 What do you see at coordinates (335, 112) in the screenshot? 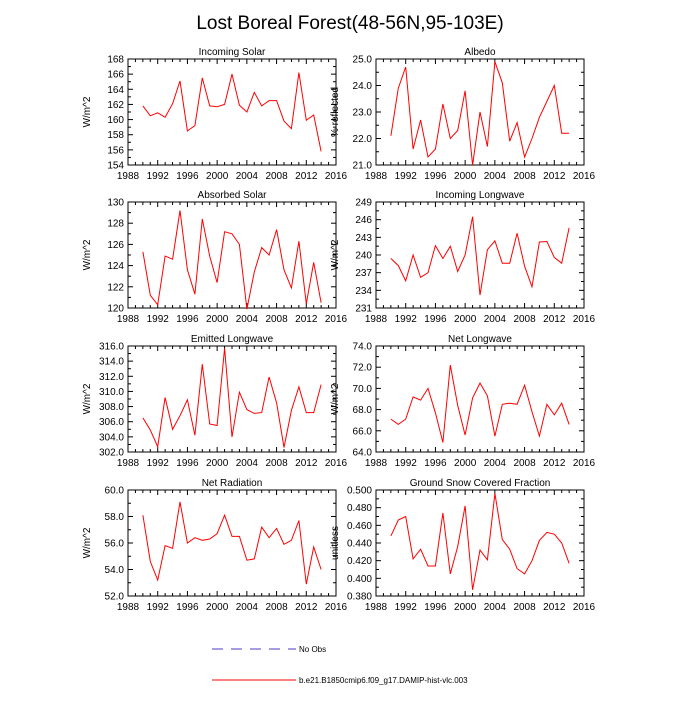
I see `albedo-ylabel: % reflected` at bounding box center [335, 112].